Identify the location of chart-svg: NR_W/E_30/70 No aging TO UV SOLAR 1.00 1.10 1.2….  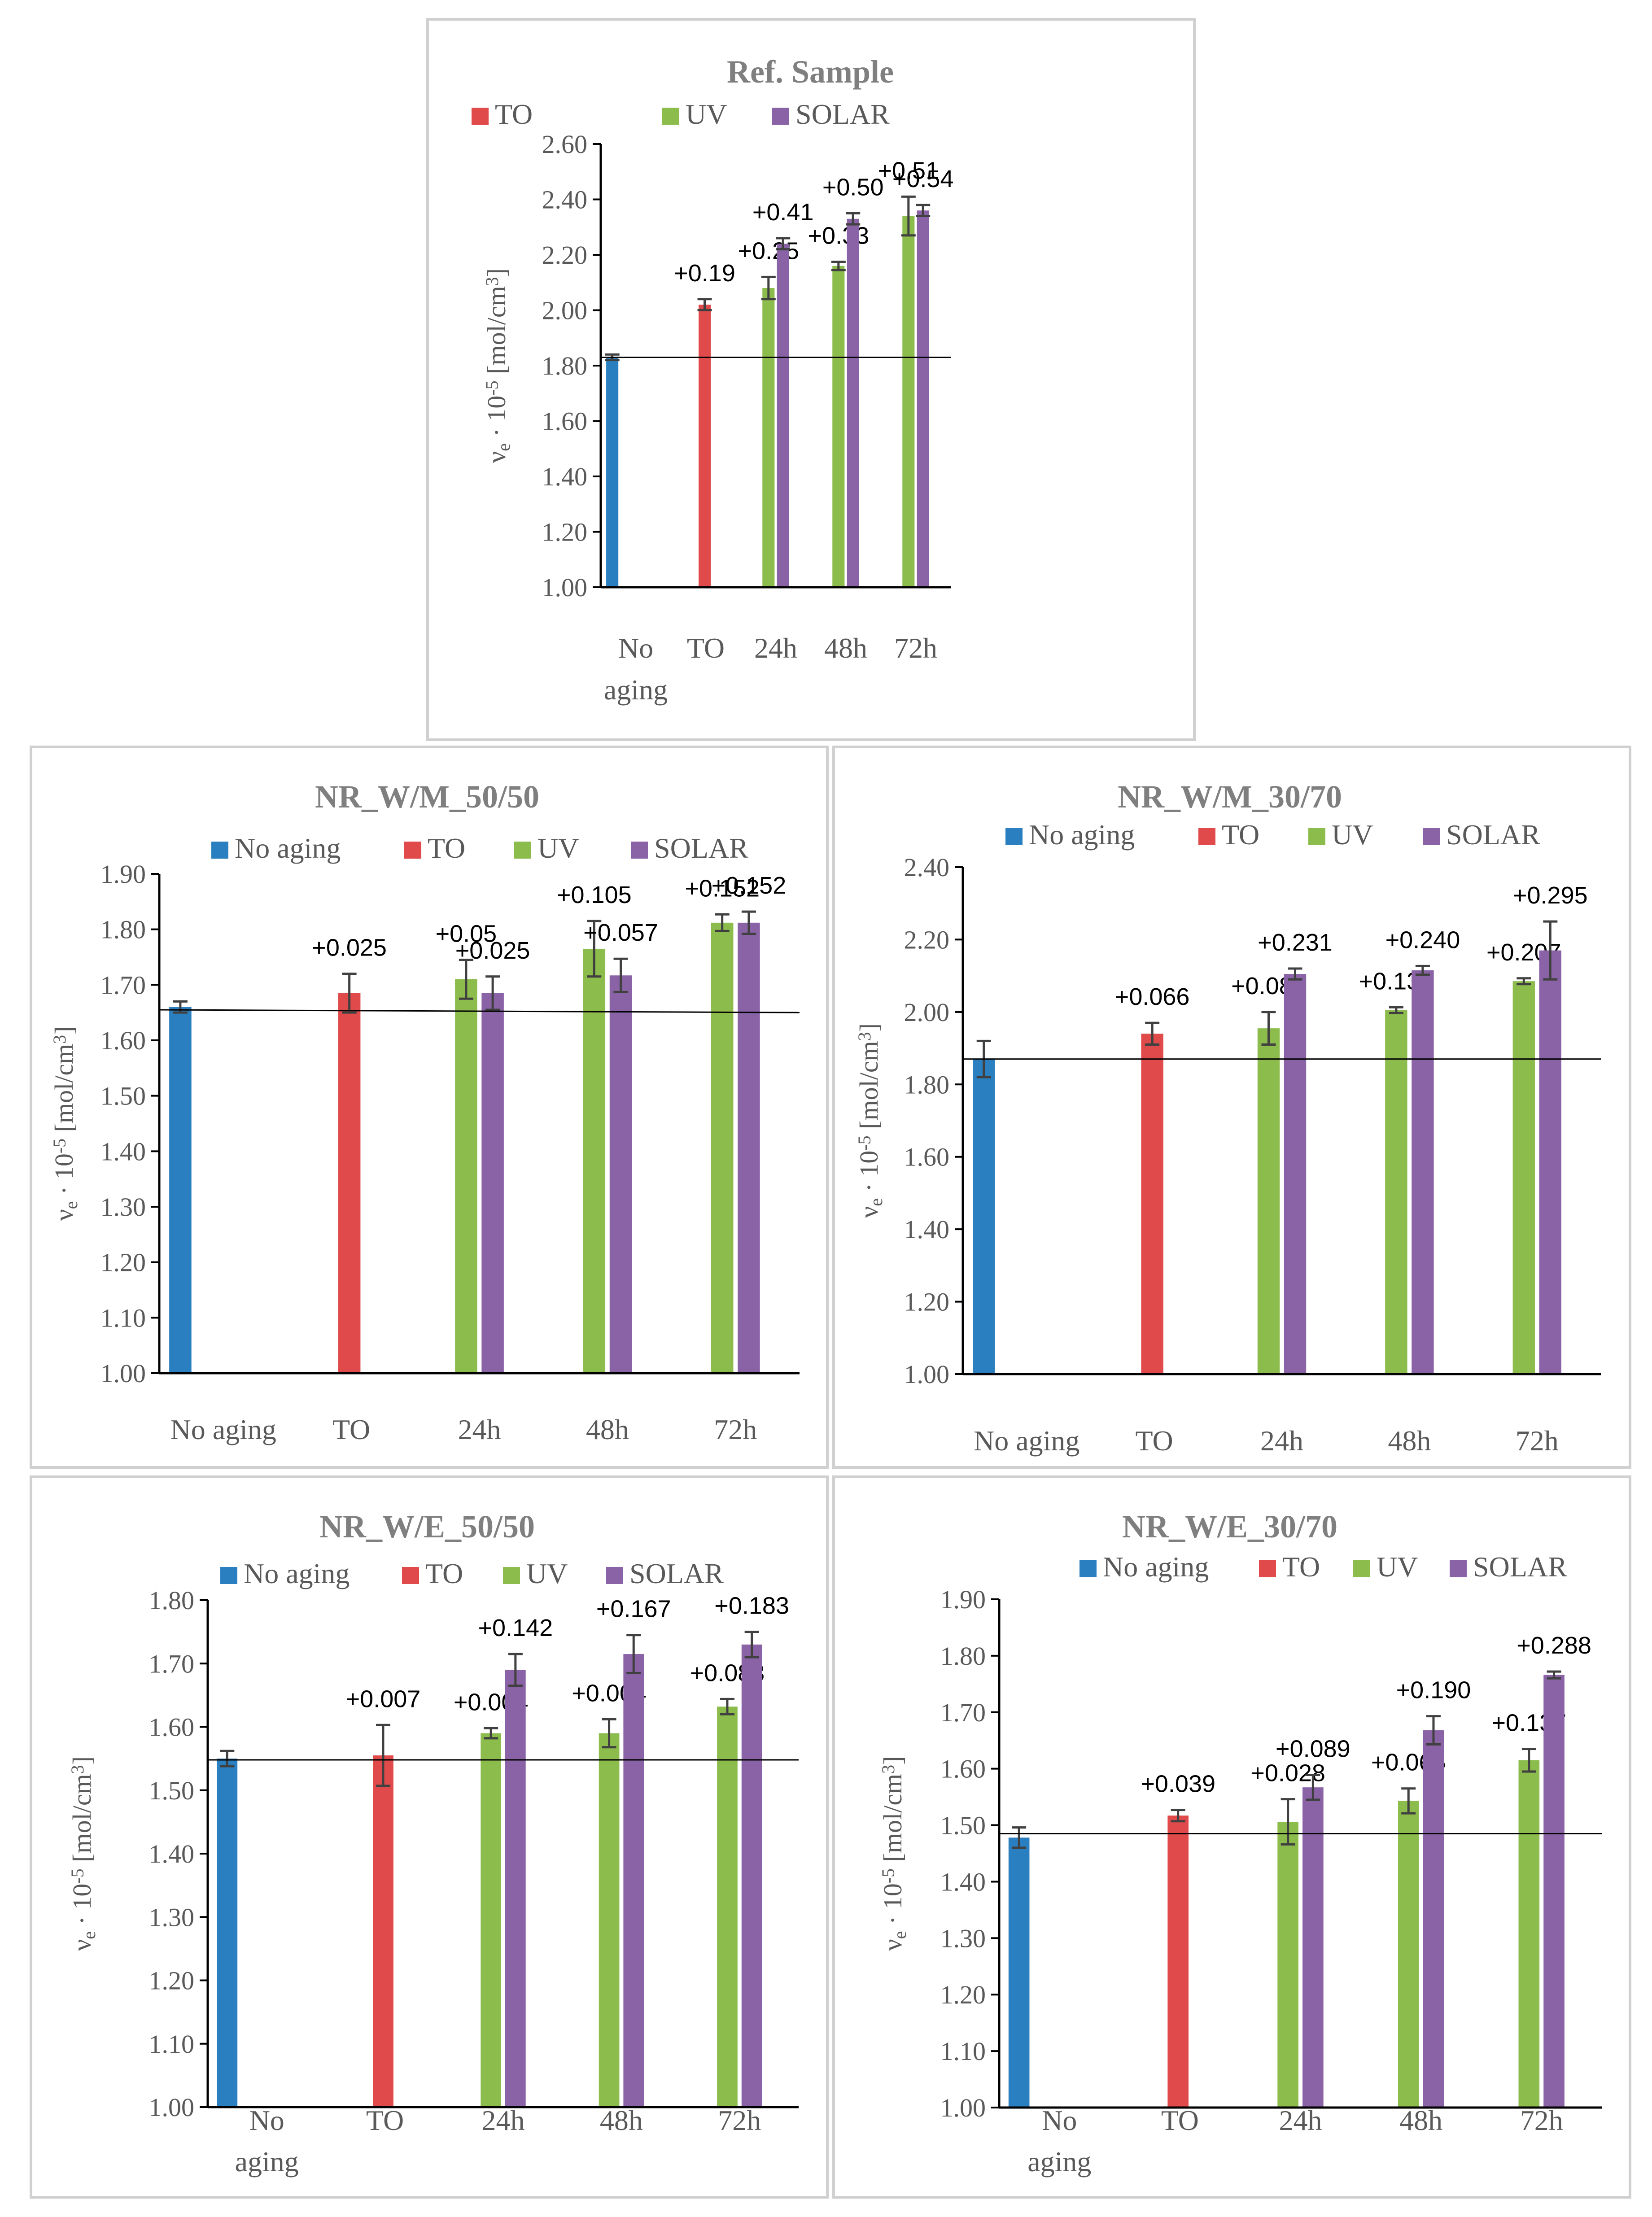
(1240, 1843).